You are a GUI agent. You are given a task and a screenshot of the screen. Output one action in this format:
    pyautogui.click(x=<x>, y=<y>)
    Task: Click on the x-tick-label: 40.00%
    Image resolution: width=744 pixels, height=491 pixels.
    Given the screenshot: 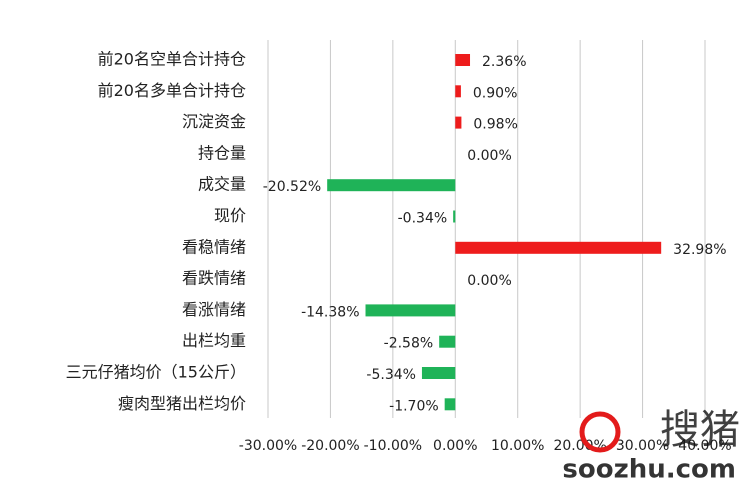 What is the action you would take?
    pyautogui.click(x=704, y=446)
    